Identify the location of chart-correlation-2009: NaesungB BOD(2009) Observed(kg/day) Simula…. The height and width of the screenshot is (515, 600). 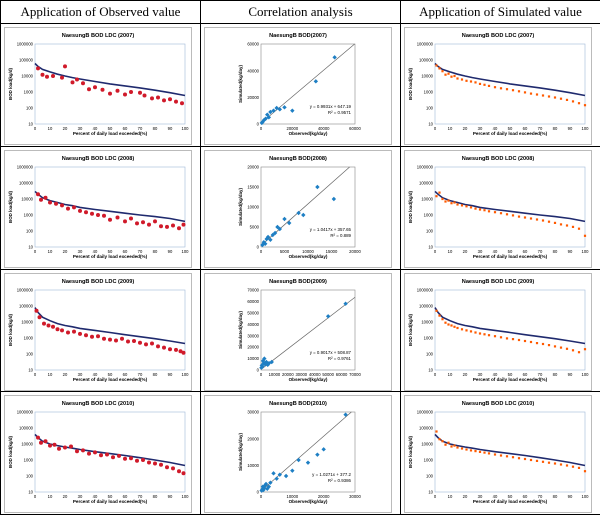
(298, 331).